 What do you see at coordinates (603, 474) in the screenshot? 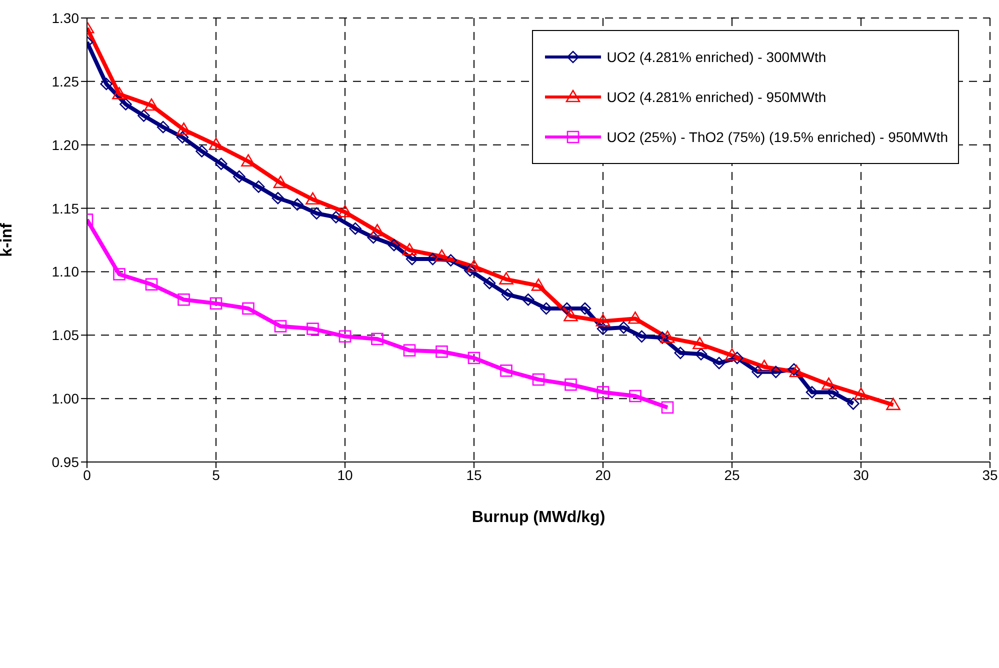
I see `x-tick-label: 20` at bounding box center [603, 474].